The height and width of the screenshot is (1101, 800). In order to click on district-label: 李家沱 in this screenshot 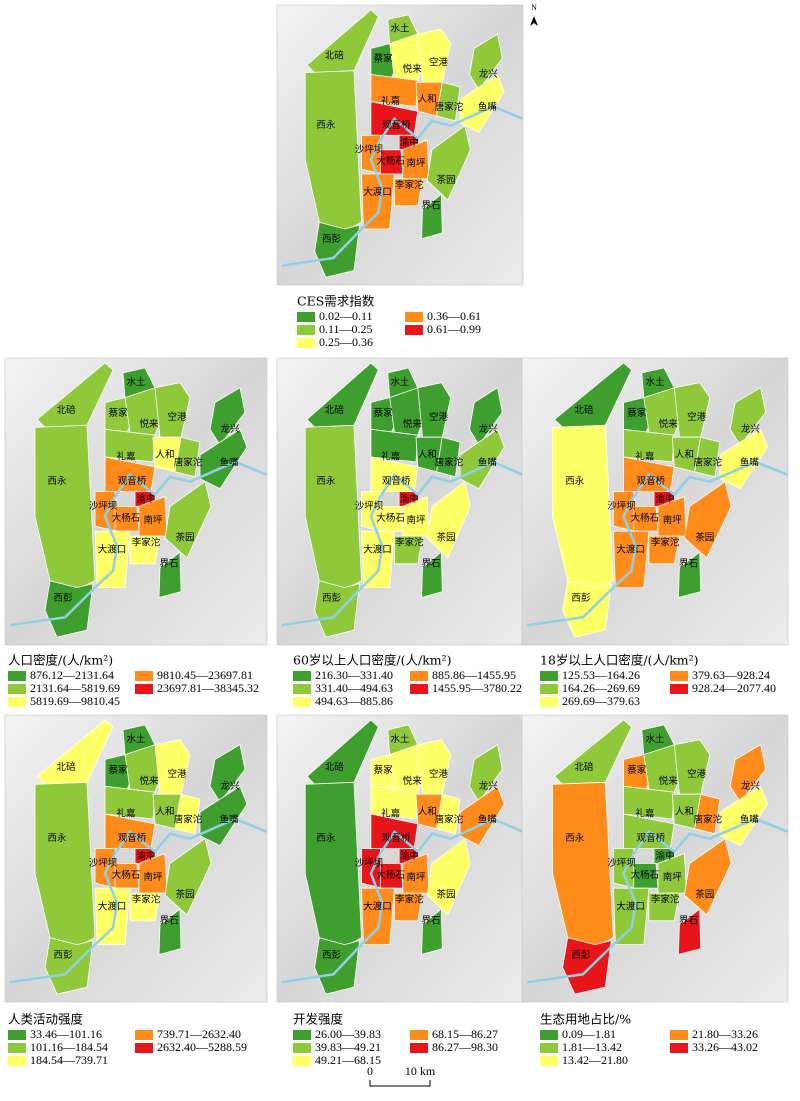, I will do `click(665, 900)`.